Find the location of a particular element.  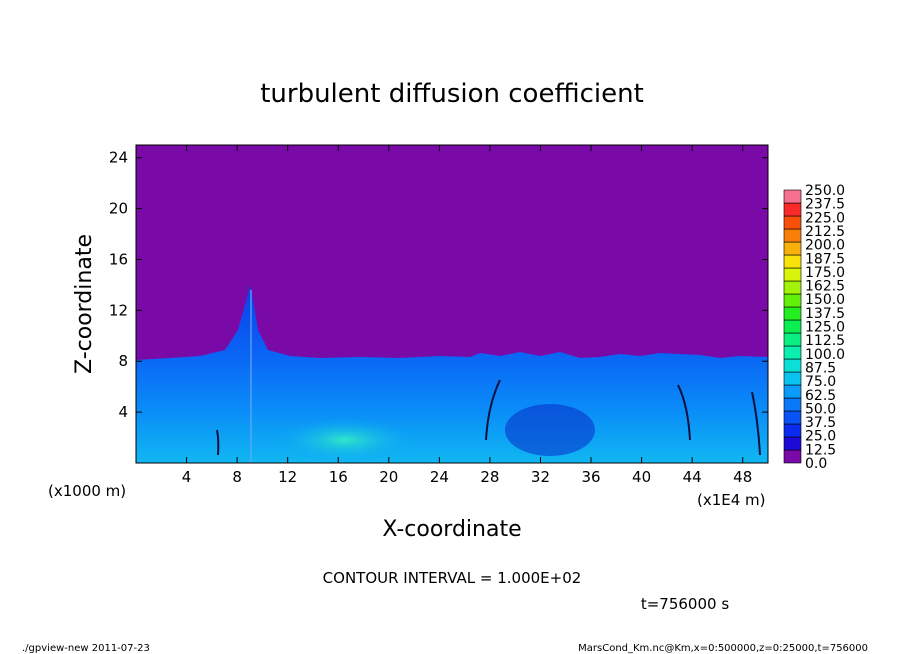

x-tick-label: 8 is located at coordinates (237, 477).